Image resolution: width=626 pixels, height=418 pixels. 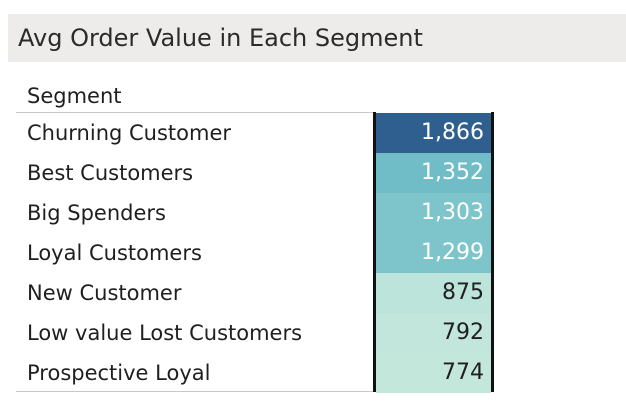 I want to click on value-cell: 1,352, so click(x=433, y=173).